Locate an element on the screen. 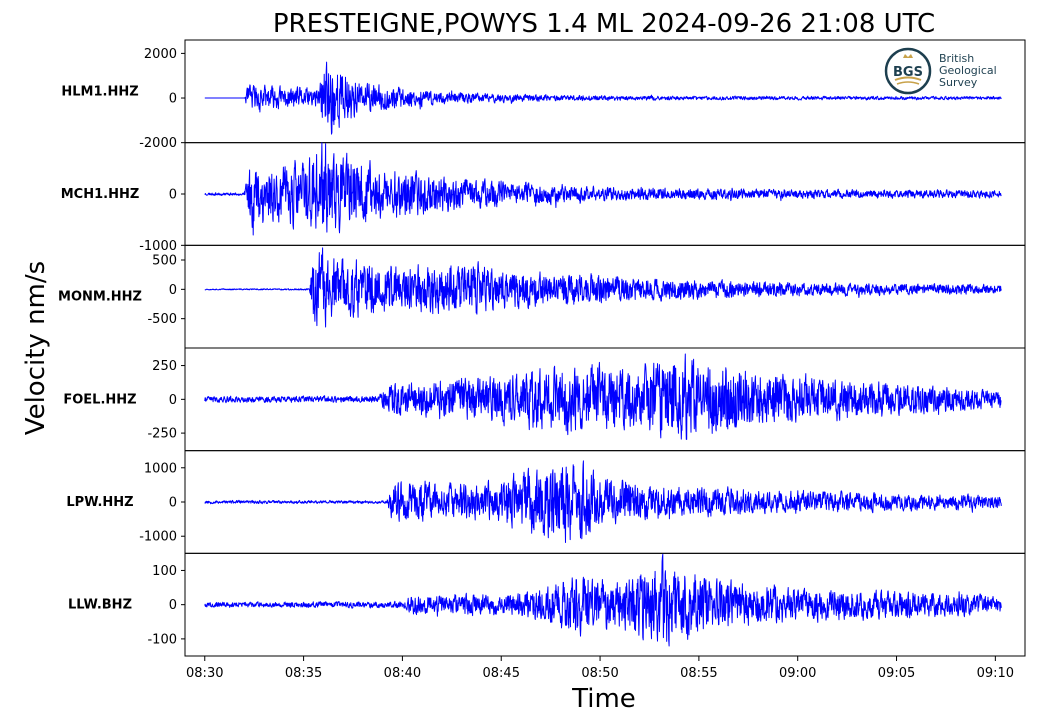 The height and width of the screenshot is (723, 1046). trace-panel: LLW.BHZ 100 0 -100 is located at coordinates (547, 604).